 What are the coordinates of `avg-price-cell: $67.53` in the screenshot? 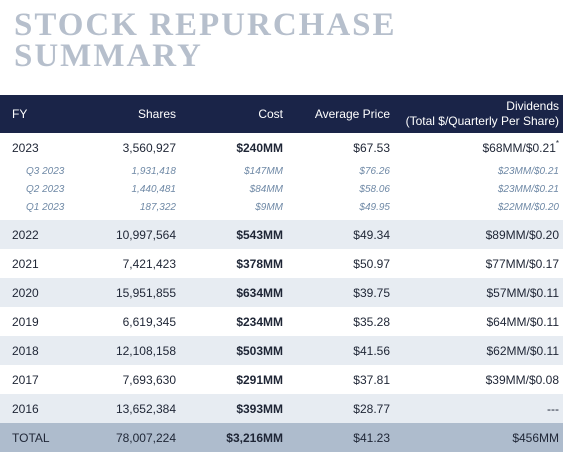 It's located at (371, 147).